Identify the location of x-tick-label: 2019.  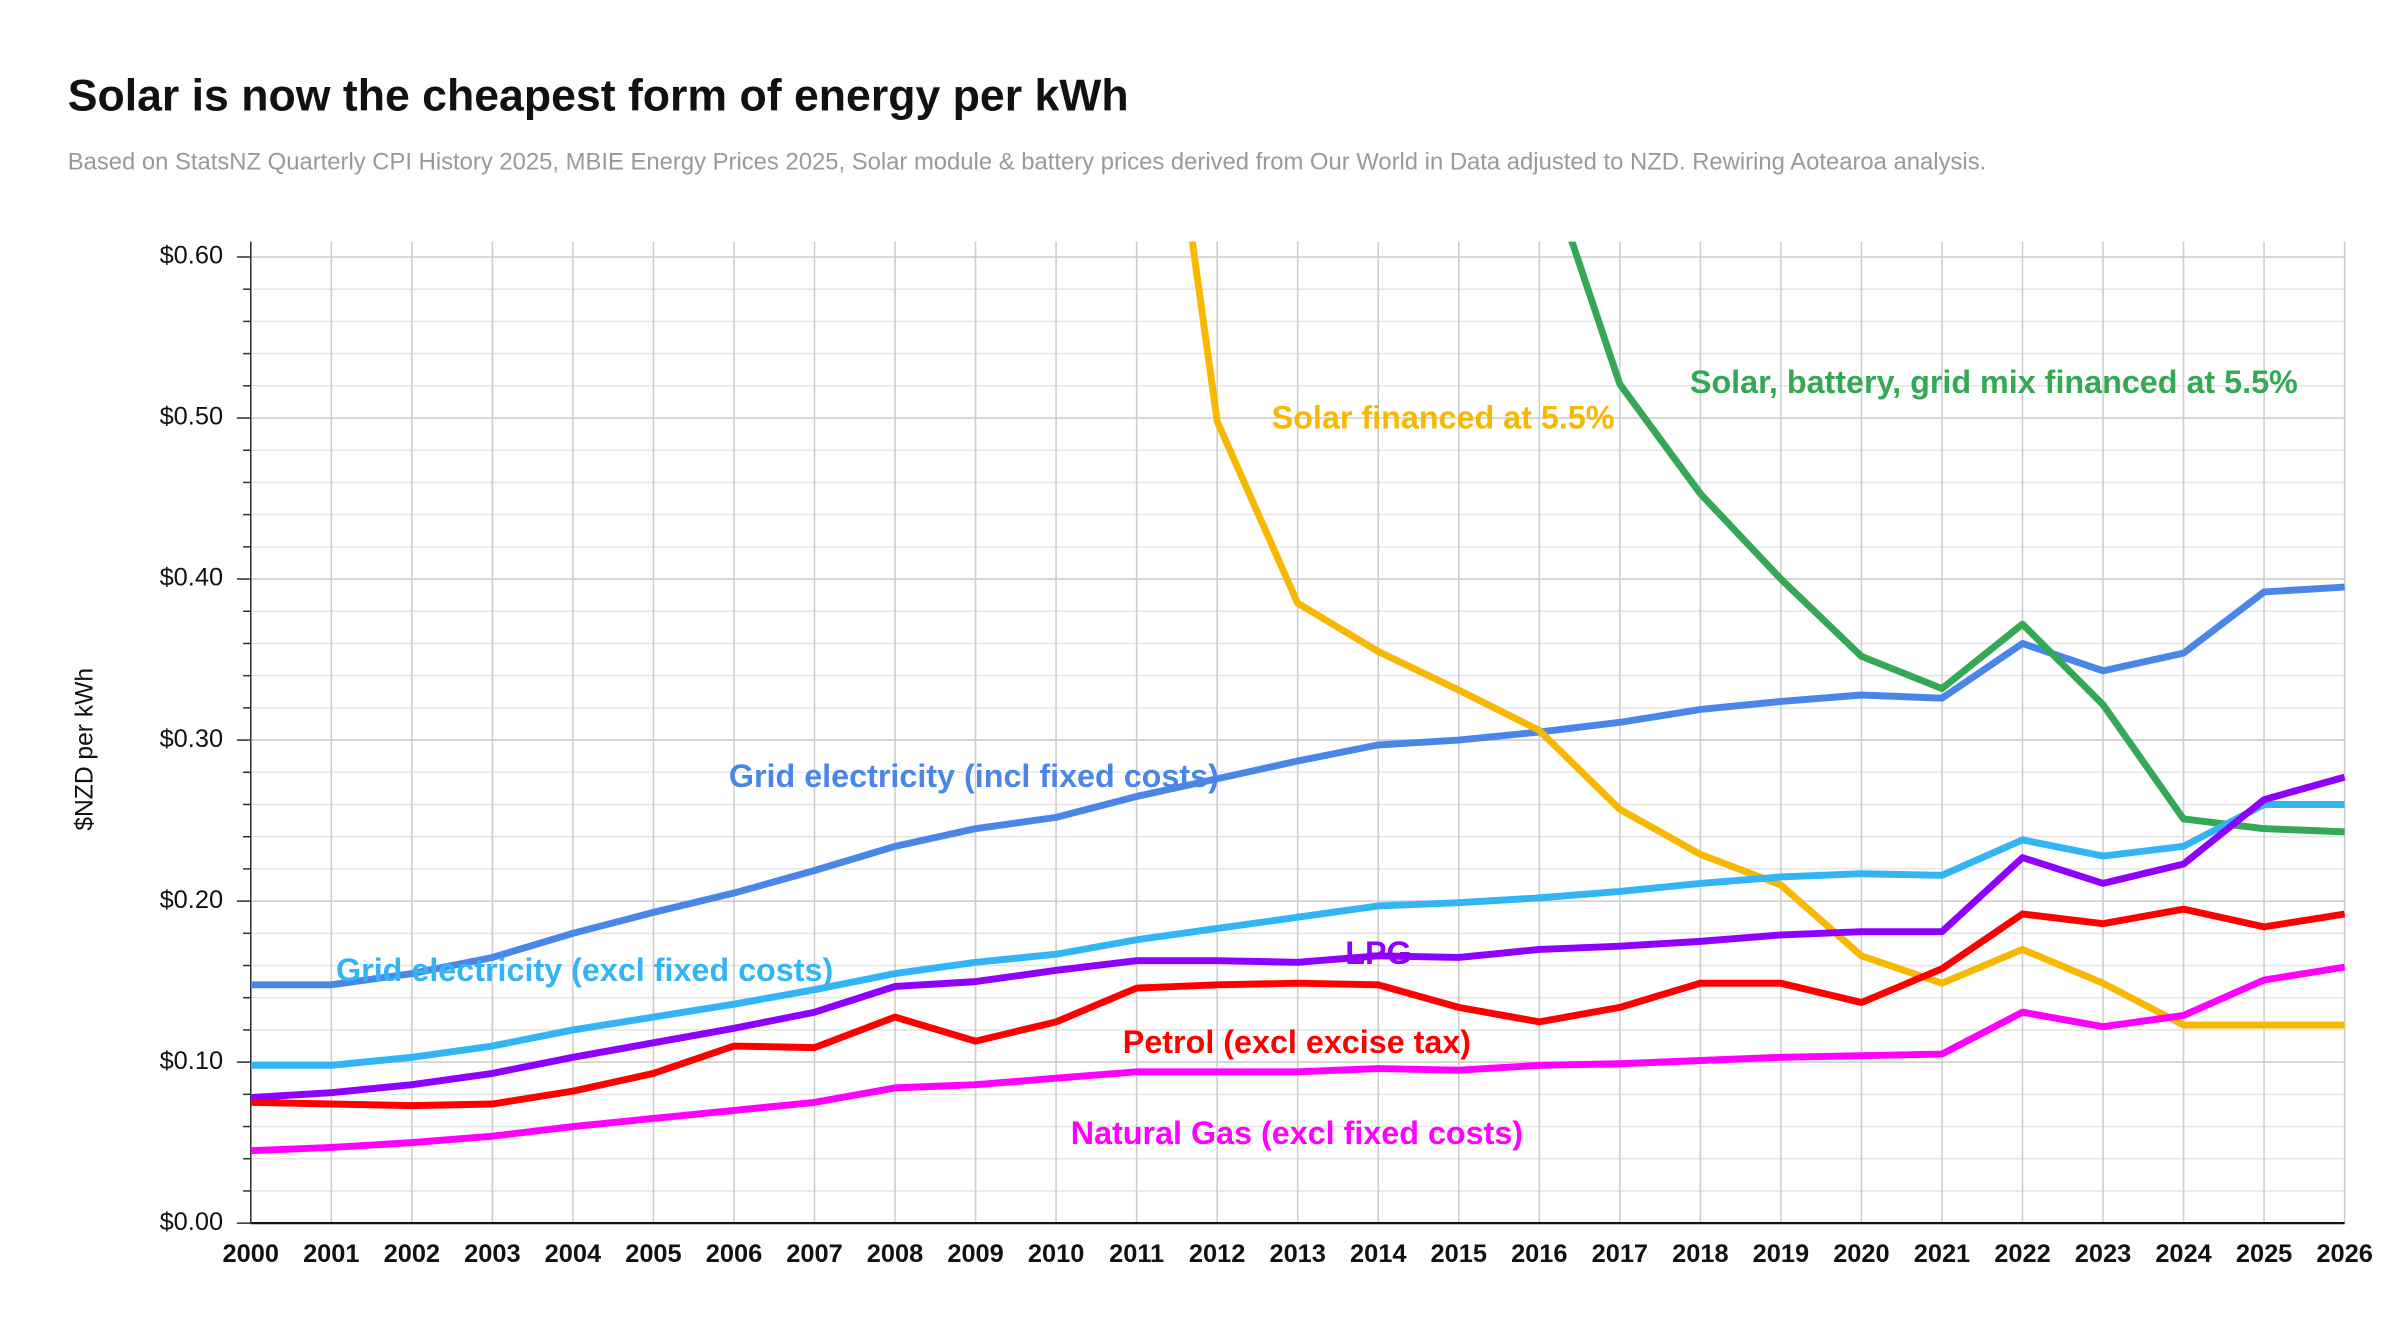
(1781, 1254).